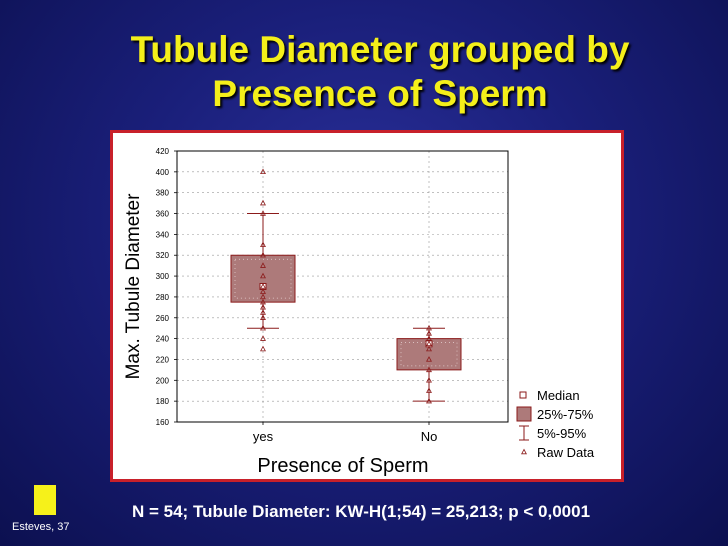  Describe the element at coordinates (524, 414) in the screenshot. I see `legend-box-swatch` at that location.